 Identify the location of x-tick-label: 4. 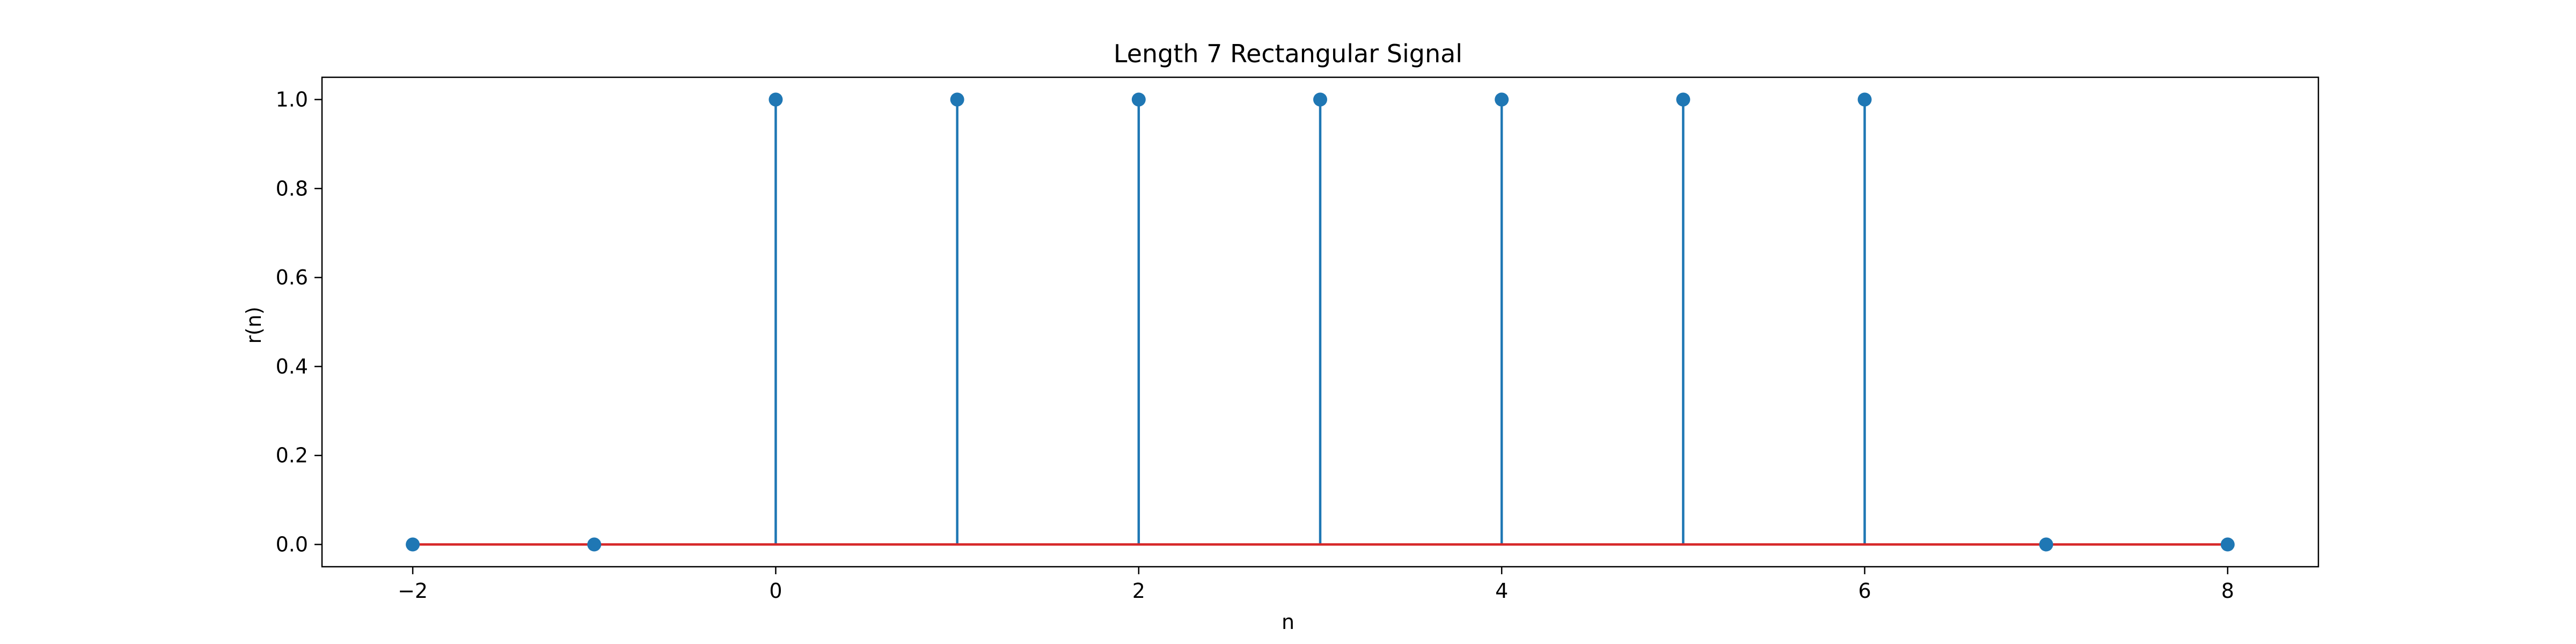
(1501, 591).